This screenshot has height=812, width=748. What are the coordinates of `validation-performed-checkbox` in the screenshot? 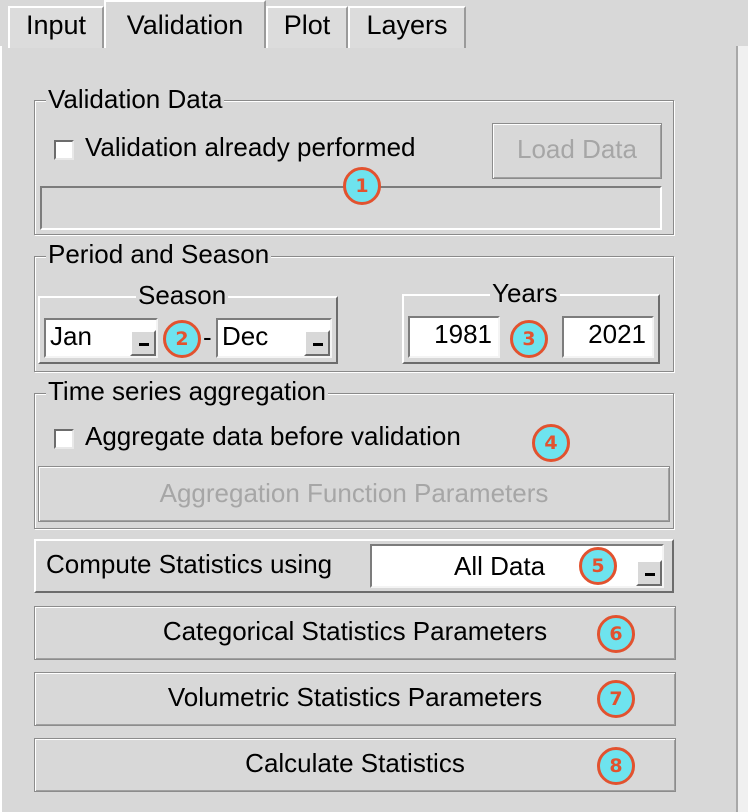 It's located at (64, 150).